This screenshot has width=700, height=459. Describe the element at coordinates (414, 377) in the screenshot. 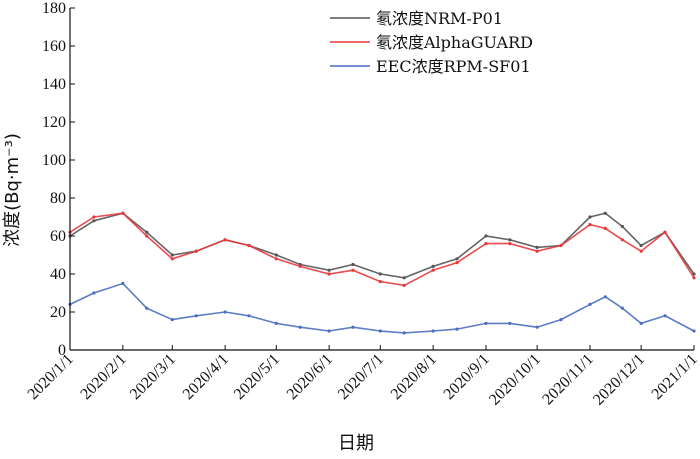

I see `x-tick-label: 2020/8/1` at that location.